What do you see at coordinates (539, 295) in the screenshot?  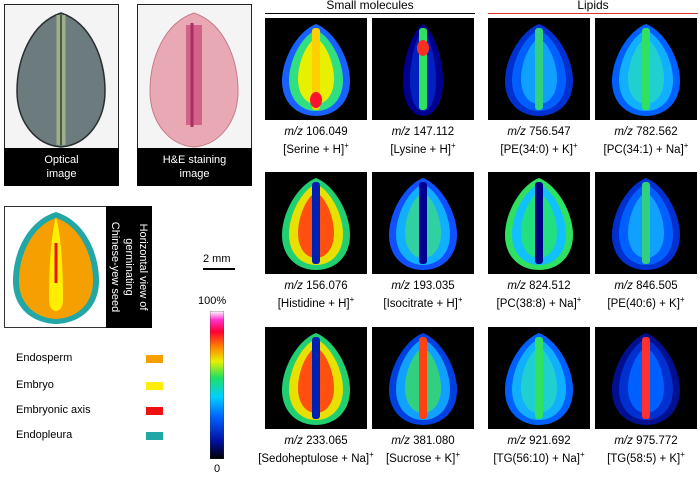 I see `tile-label: m/z 824.512 [PC(38:8) + Na]+` at bounding box center [539, 295].